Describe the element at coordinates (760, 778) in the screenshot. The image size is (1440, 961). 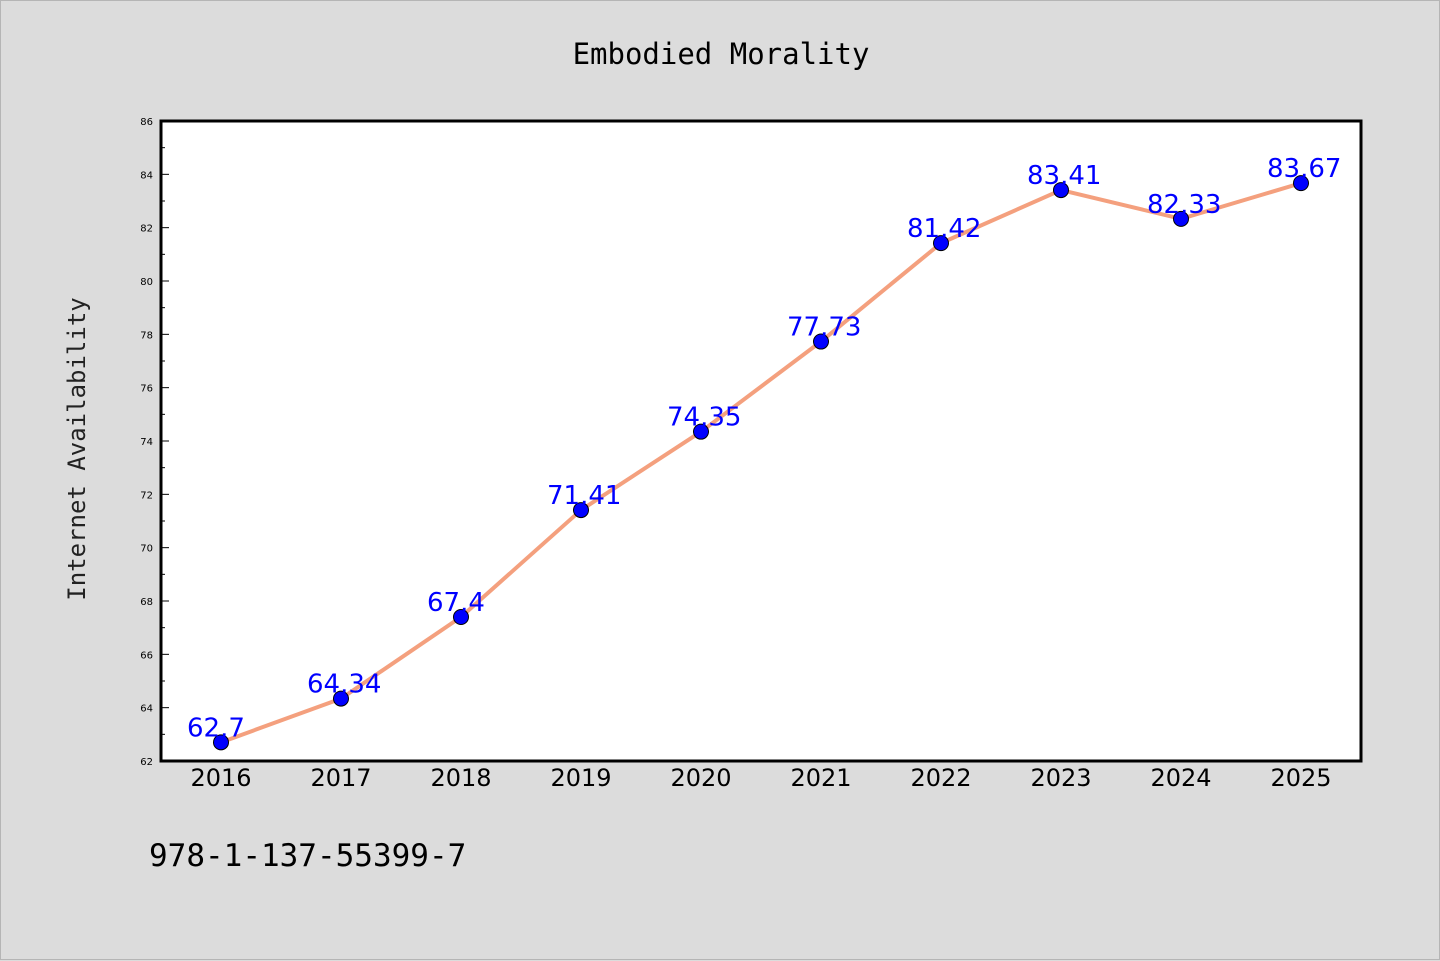
I see `x-axis: 2016 2017 2018 2019 2020 2021 2022 2023 2024 2025` at that location.